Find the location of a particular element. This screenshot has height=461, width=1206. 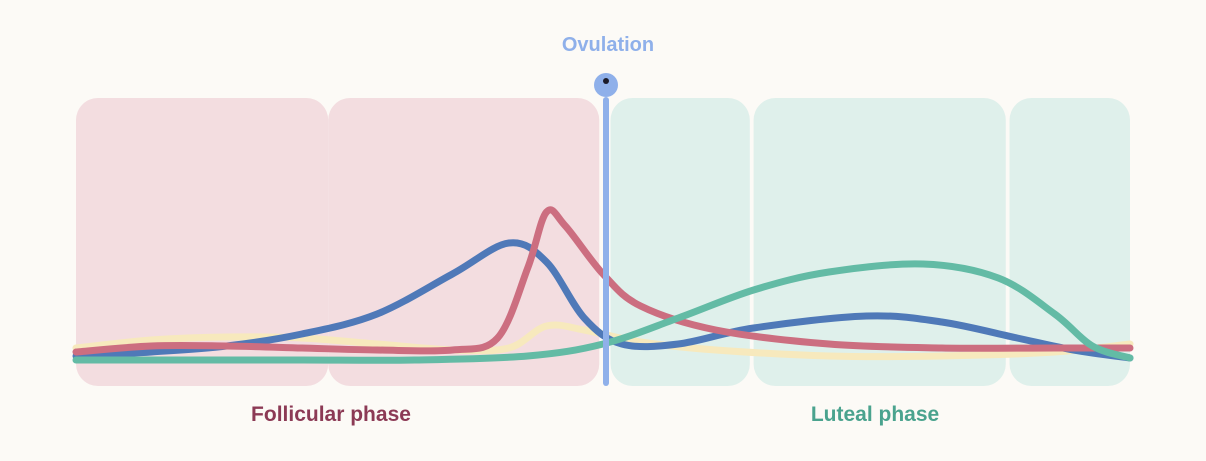

pale-yellow-series-line is located at coordinates (603, 341).